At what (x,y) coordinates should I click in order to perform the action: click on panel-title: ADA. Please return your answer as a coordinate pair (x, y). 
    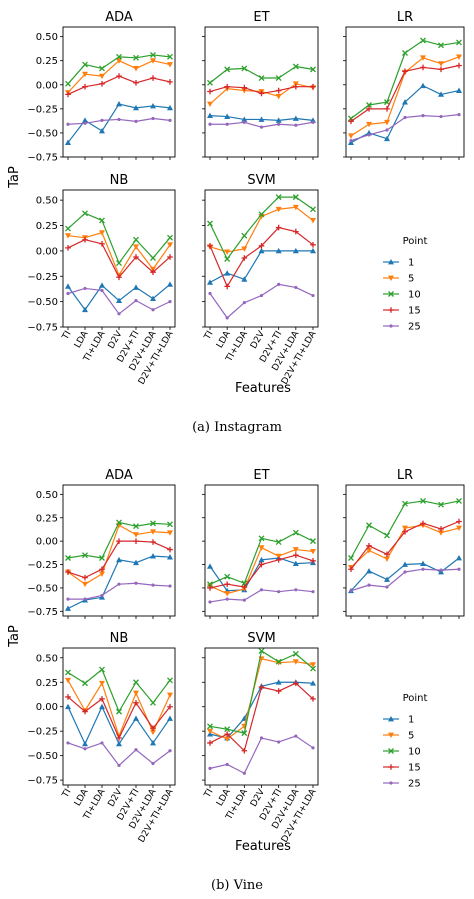
    Looking at the image, I should click on (119, 475).